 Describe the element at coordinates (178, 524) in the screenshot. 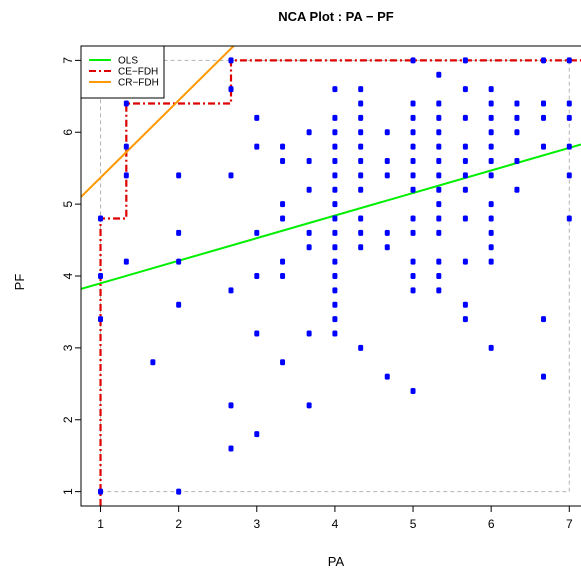

I see `x-tick-label: 2` at that location.